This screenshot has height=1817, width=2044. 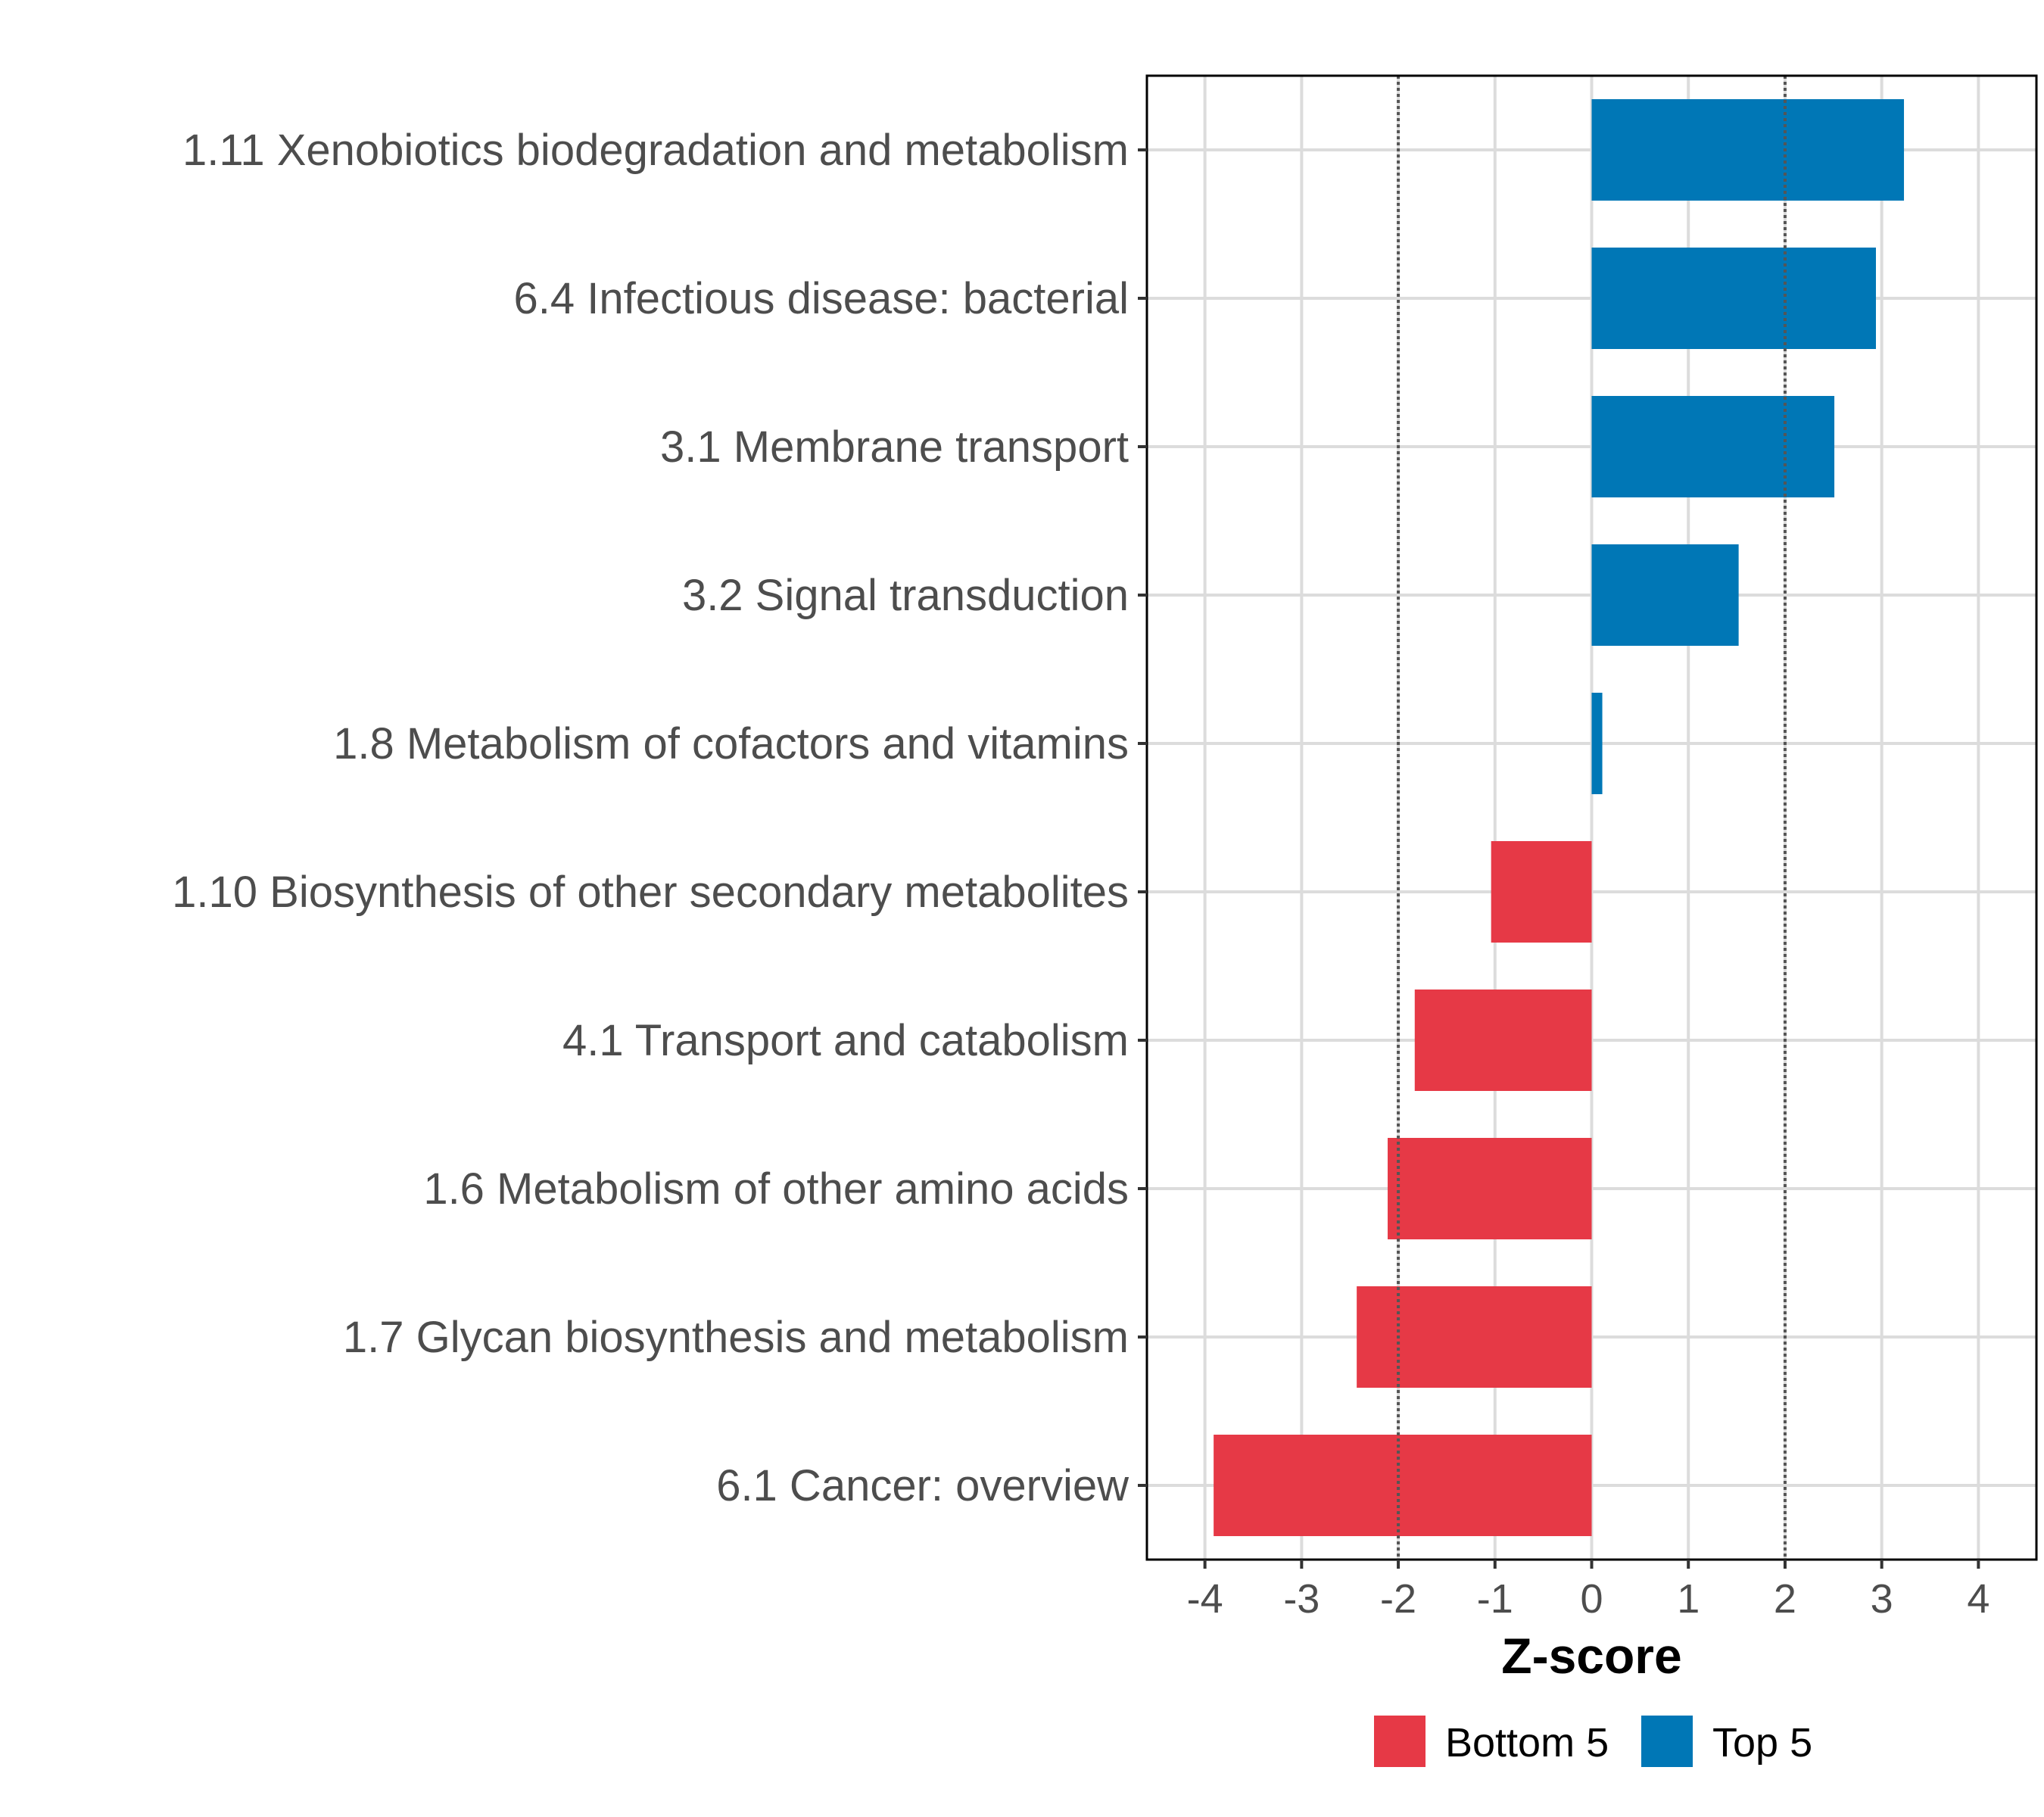 What do you see at coordinates (1762, 1743) in the screenshot?
I see `legend-label-top: Top 5` at bounding box center [1762, 1743].